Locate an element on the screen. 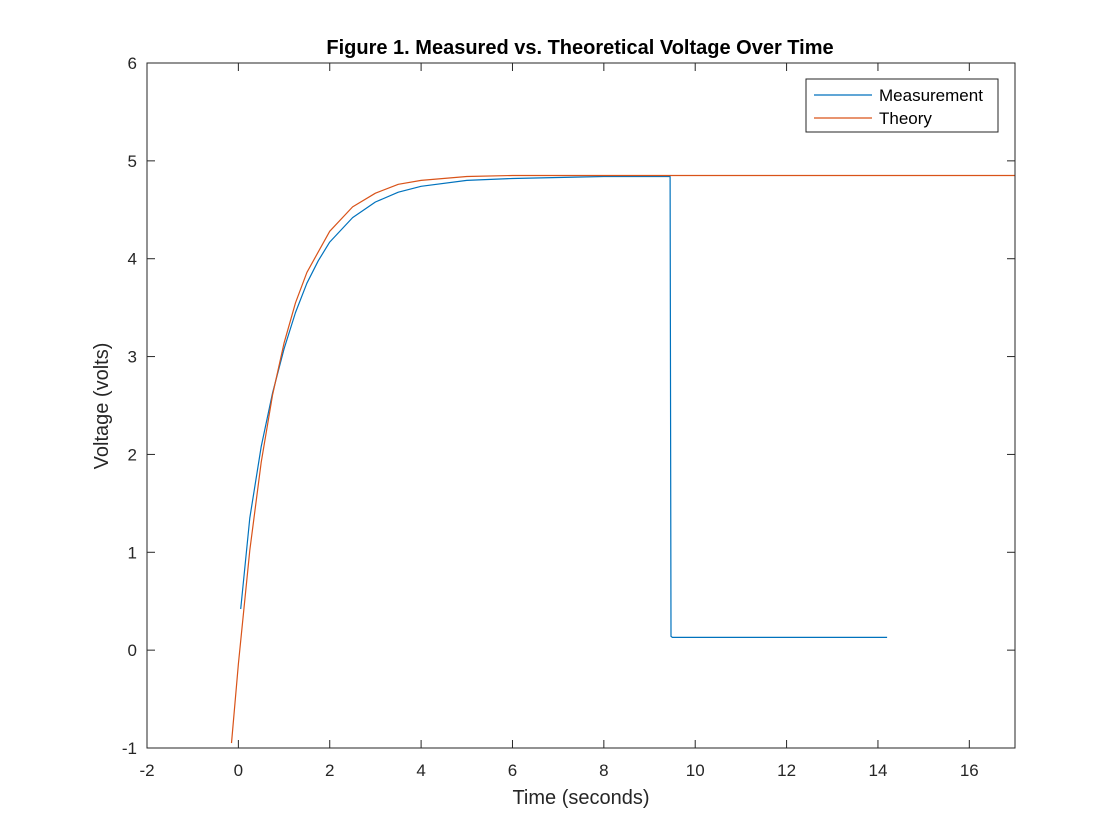 This screenshot has width=1120, height=840. y-tick-label: 4 is located at coordinates (132, 259).